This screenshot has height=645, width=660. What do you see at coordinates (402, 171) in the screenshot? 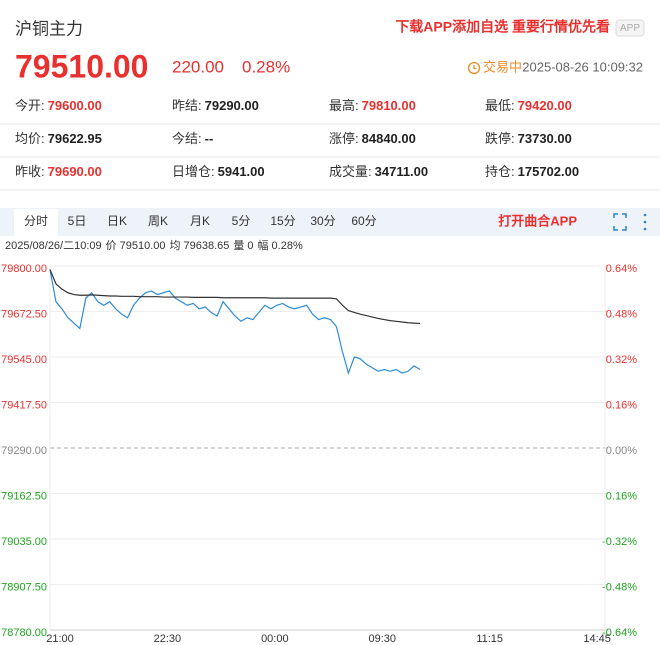
I see `stat-value: 34711.00` at bounding box center [402, 171].